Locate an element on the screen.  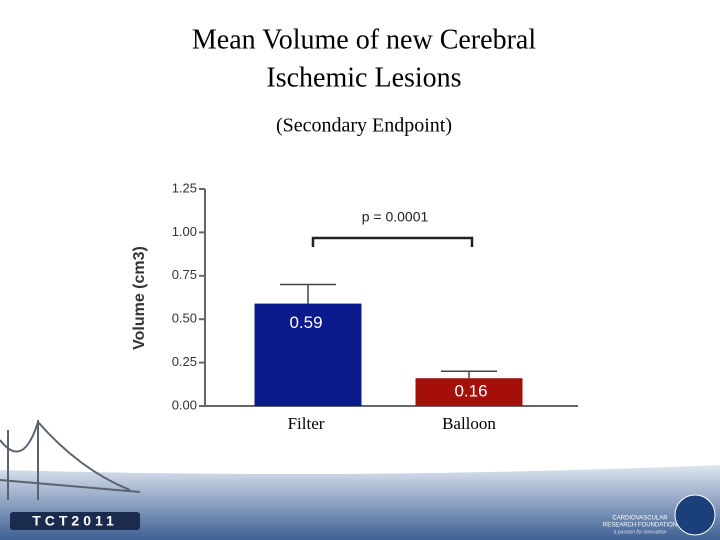
y-axis-label: Volume (cm3) is located at coordinates (139, 298).